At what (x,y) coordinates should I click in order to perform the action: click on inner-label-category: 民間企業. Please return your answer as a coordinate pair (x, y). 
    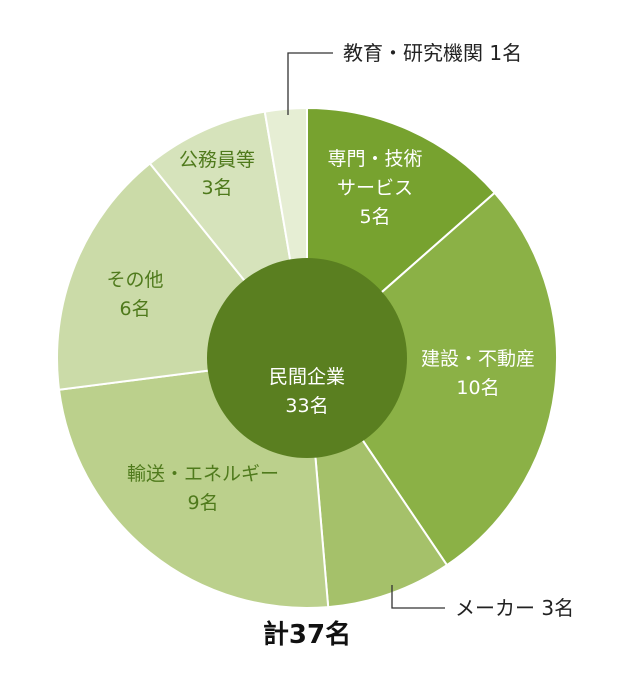
    Looking at the image, I should click on (307, 377).